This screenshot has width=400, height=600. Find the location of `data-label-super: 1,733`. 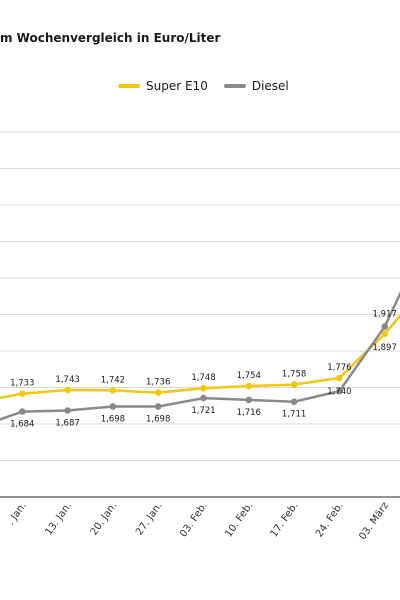

data-label-super: 1,733 is located at coordinates (22, 384).